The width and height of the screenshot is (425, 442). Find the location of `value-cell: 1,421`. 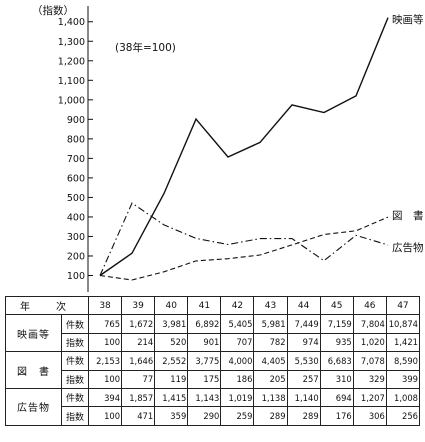

value-cell: 1,421 is located at coordinates (403, 342).